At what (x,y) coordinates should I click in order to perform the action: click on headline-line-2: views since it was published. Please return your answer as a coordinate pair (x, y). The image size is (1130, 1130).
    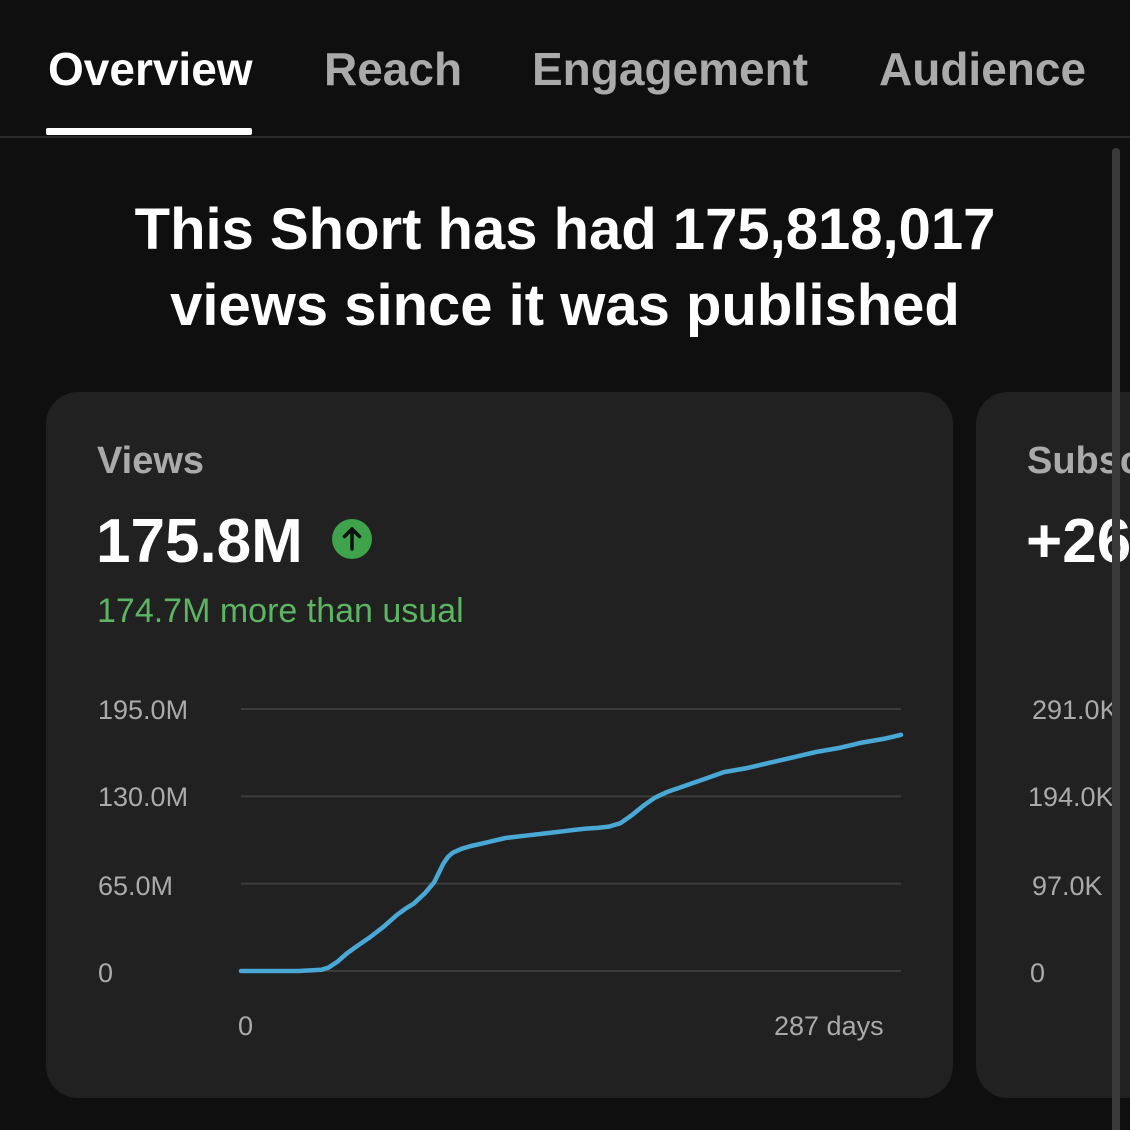
    Looking at the image, I should click on (565, 305).